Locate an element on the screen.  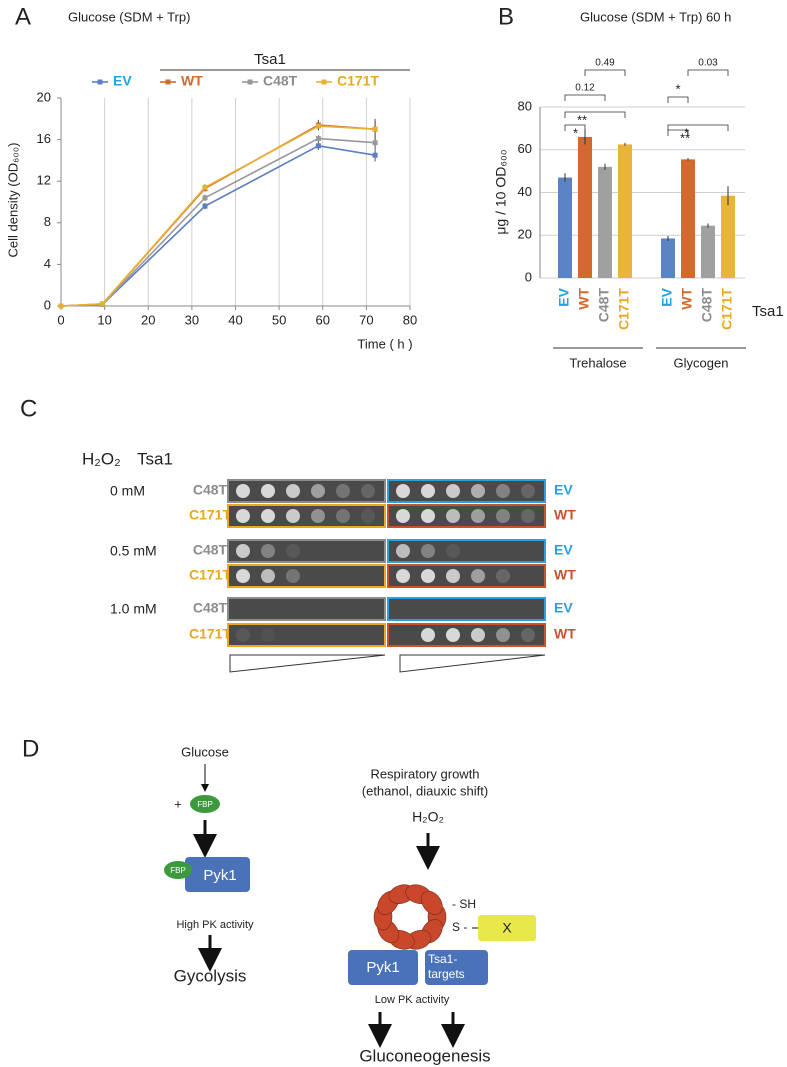
column-header: Tsa1 is located at coordinates (155, 458).